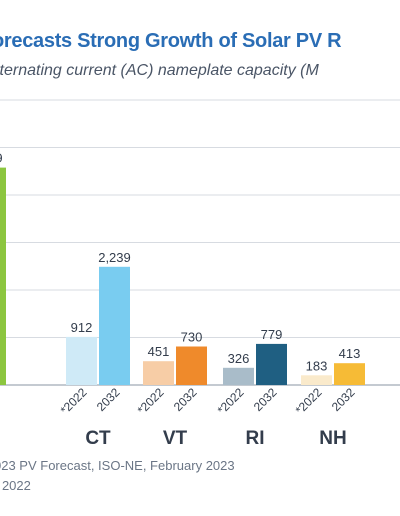  What do you see at coordinates (271, 364) in the screenshot?
I see `bar-ri-2032` at bounding box center [271, 364].